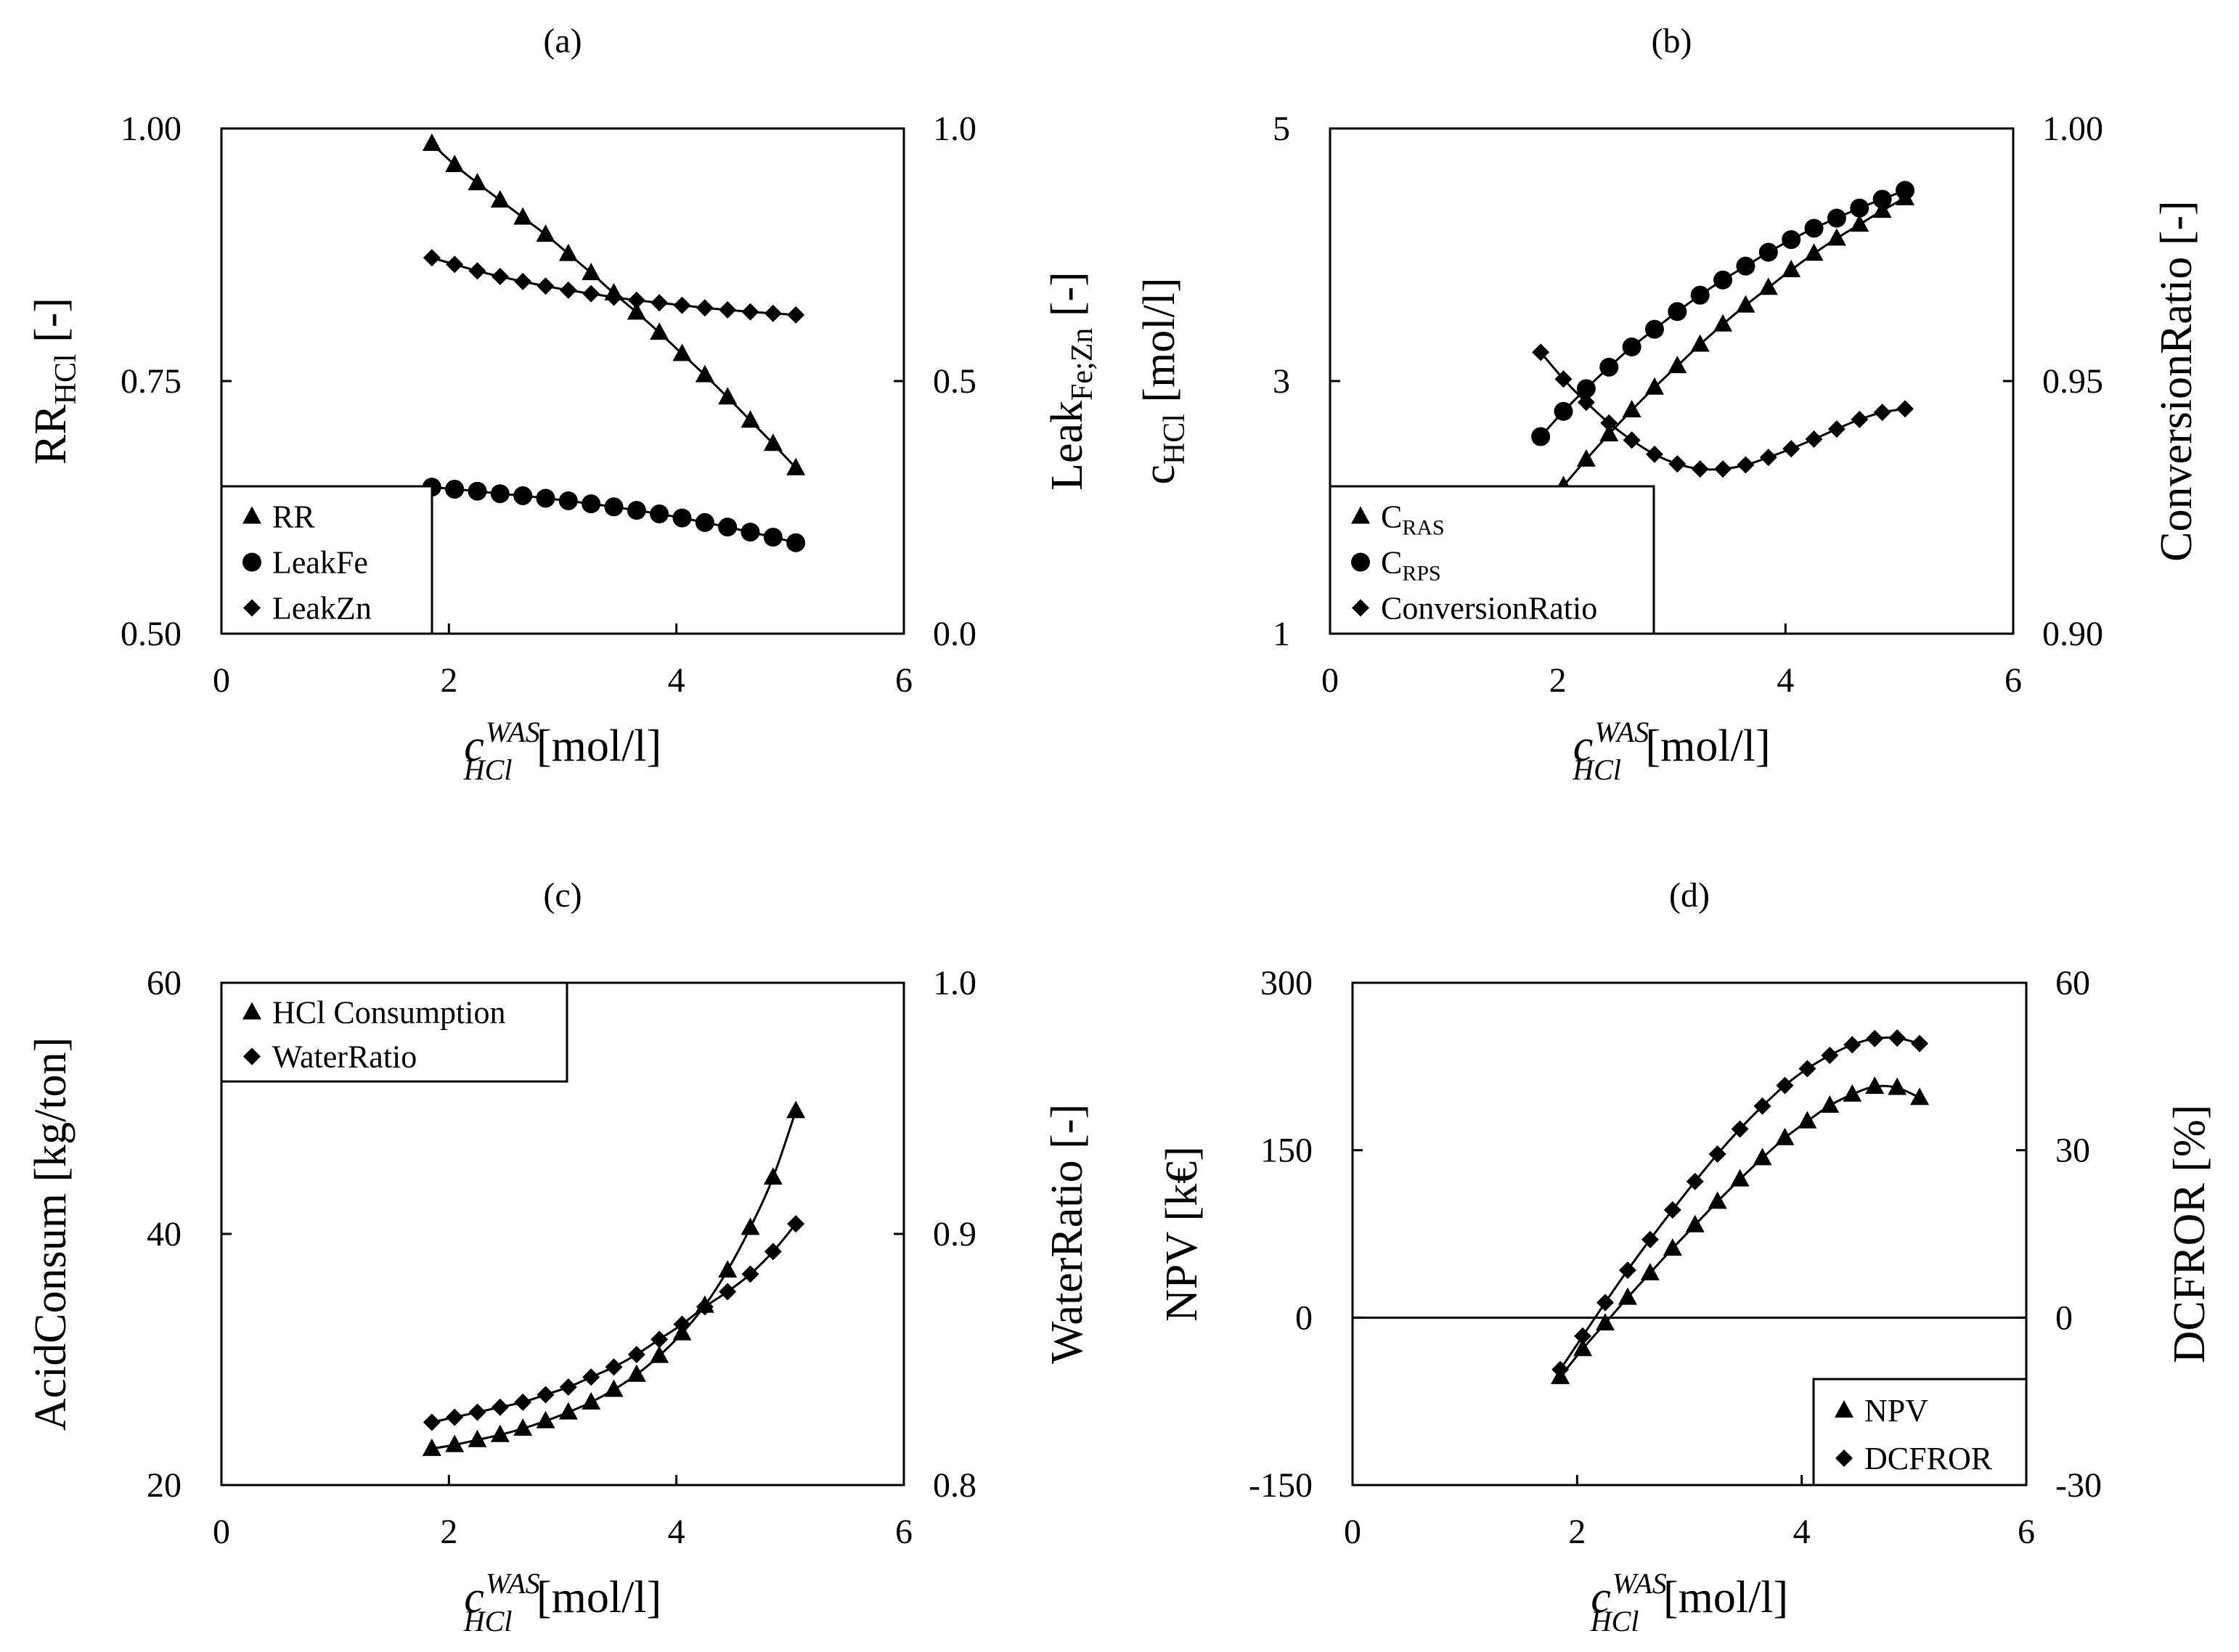 This screenshot has height=1652, width=2239. Describe the element at coordinates (1723, 313) in the screenshot. I see `series-c-rps` at that location.